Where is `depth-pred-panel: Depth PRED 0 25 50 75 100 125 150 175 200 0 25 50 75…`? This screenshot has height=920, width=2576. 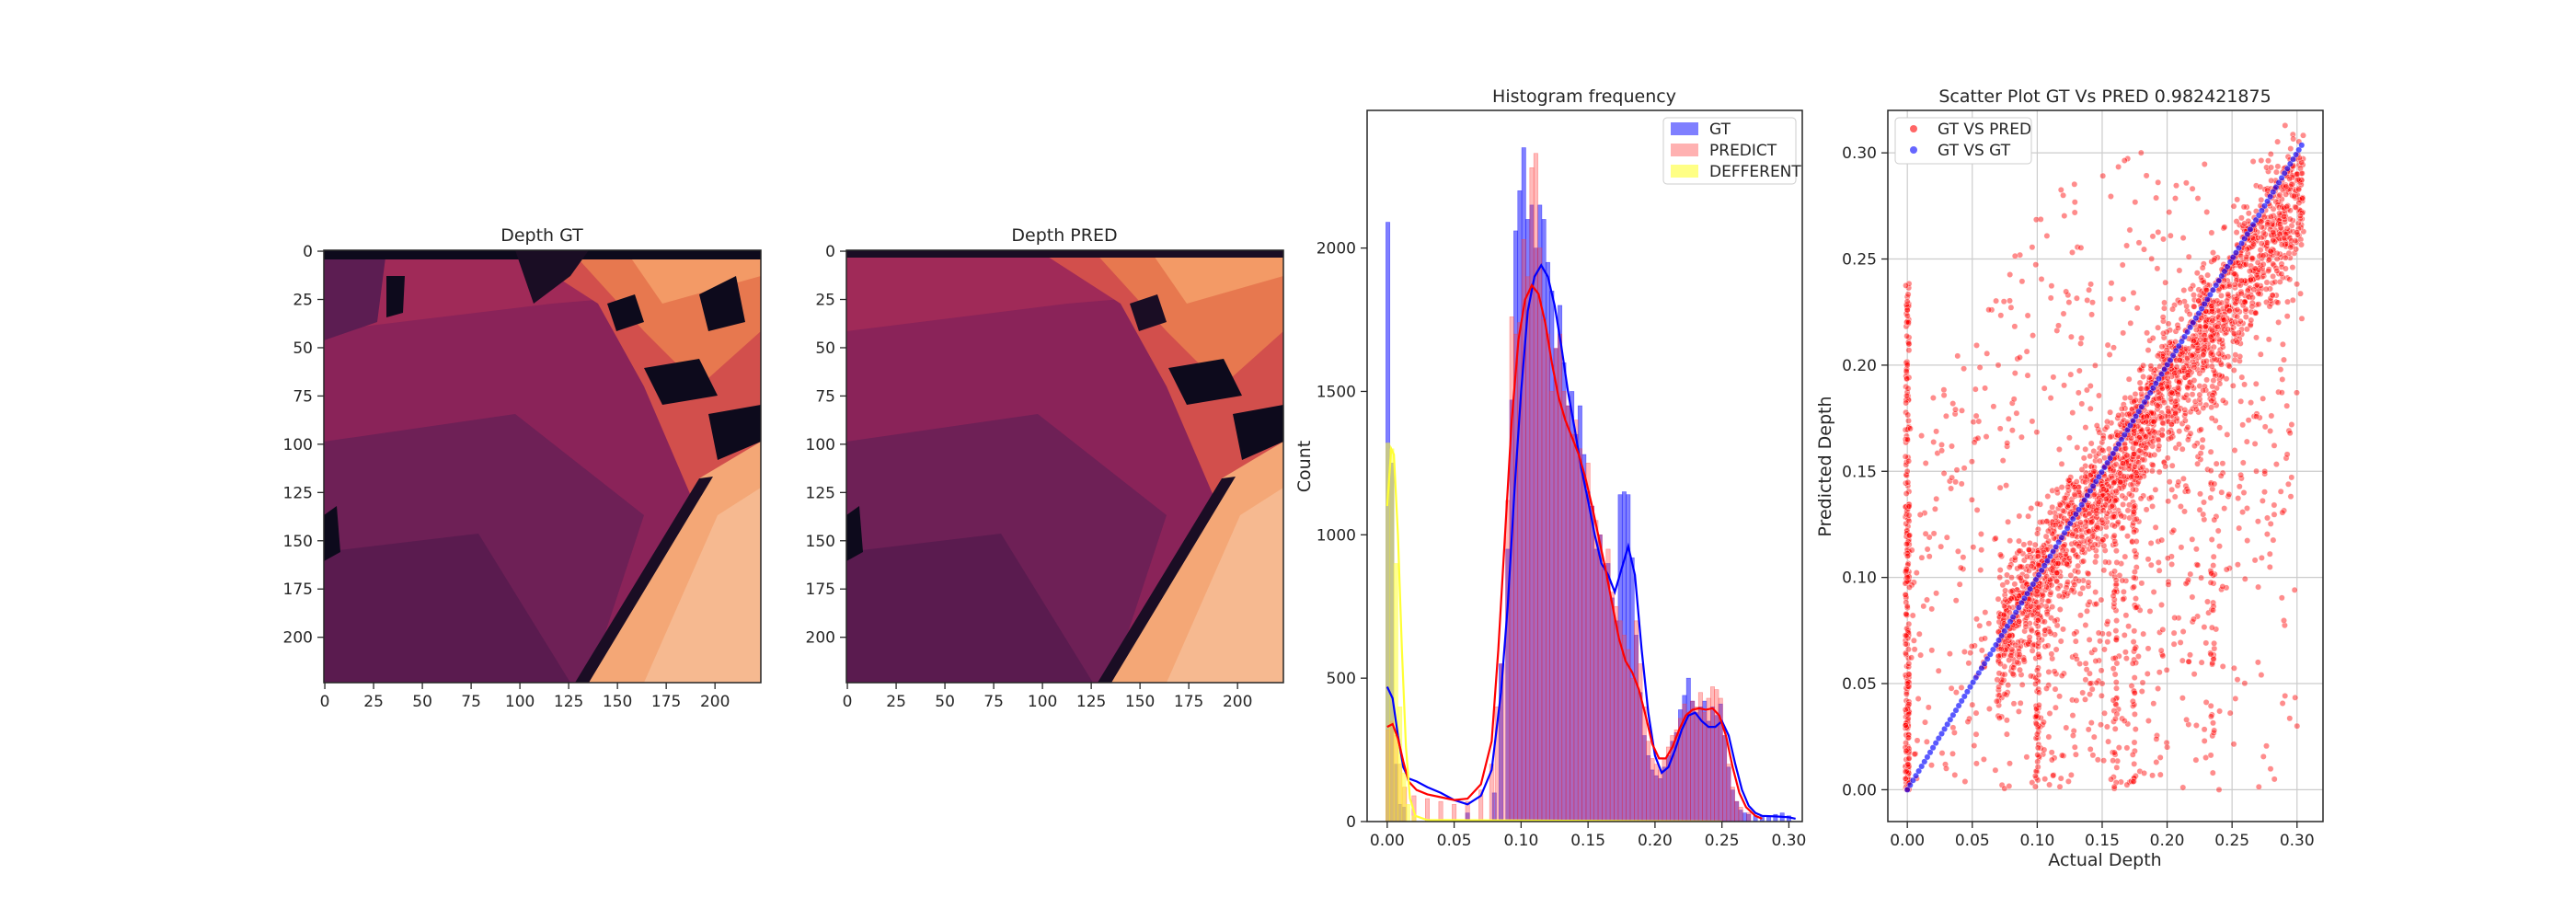
depth-pred-panel: Depth PRED 0 25 50 75 100 125 150 175 200 0 25 50 75… is located at coordinates (1045, 468).